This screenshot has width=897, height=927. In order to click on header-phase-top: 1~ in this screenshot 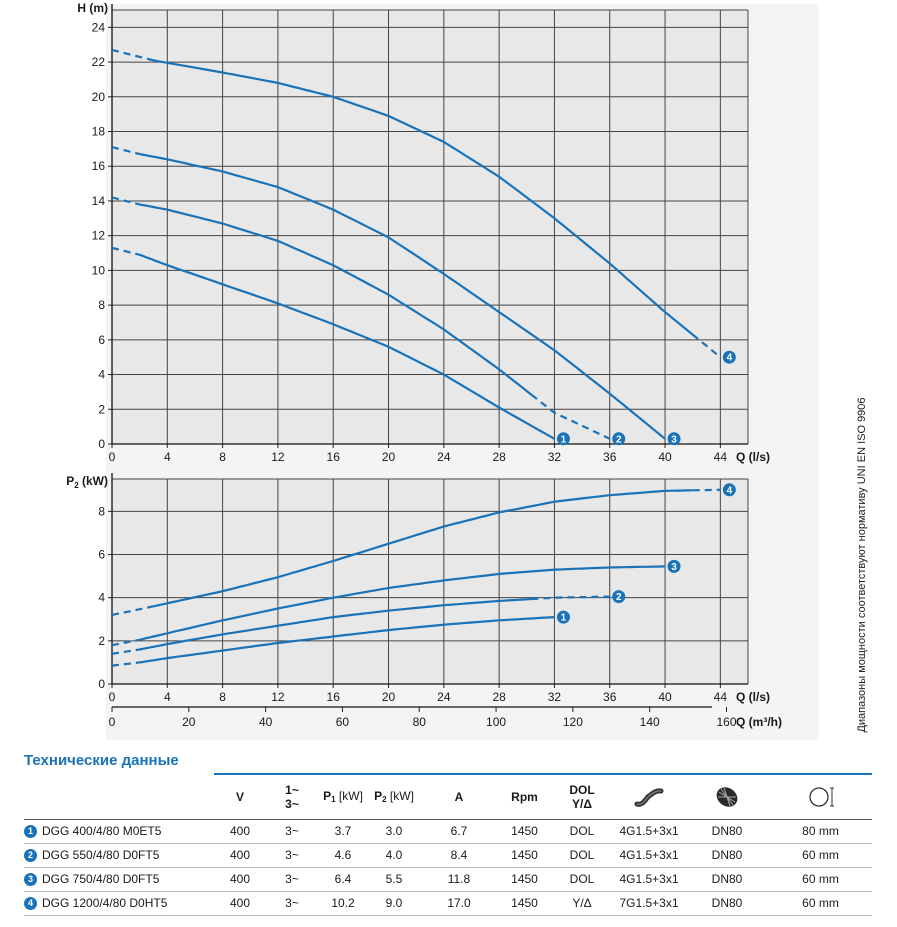, I will do `click(292, 789)`.